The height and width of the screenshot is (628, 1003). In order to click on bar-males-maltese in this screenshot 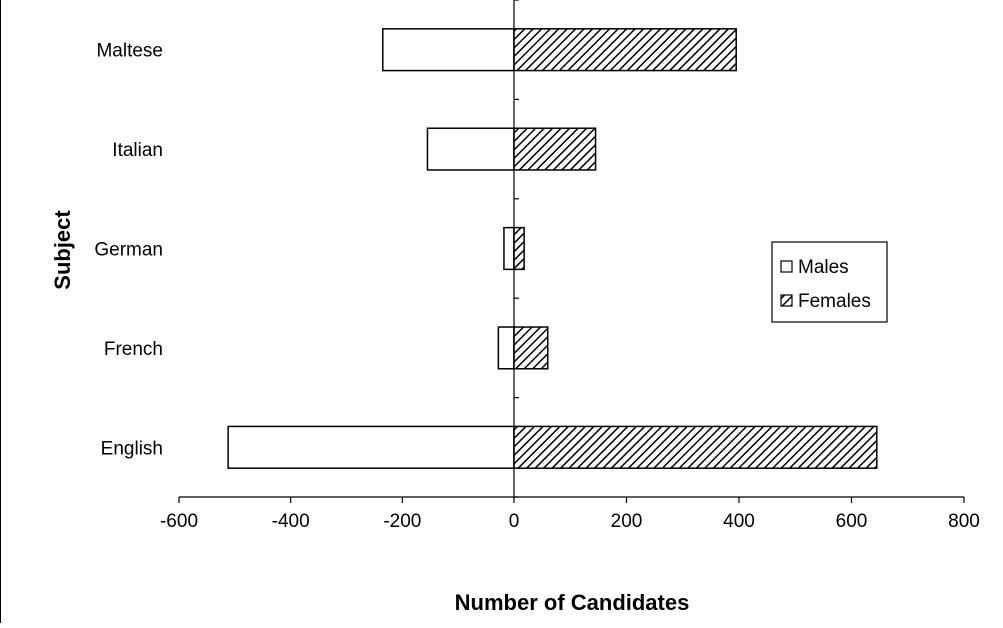, I will do `click(448, 50)`.